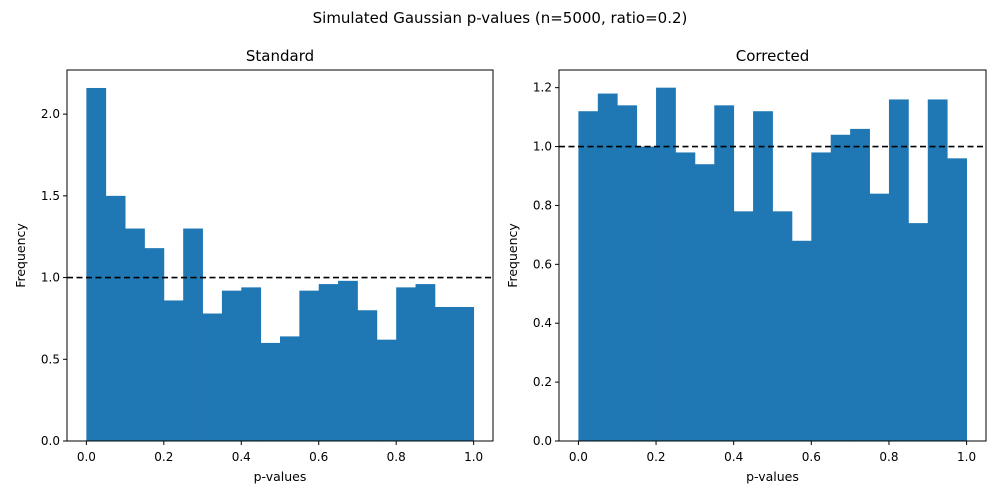  I want to click on x-tick-label-corrected-2: 0.4, so click(733, 457).